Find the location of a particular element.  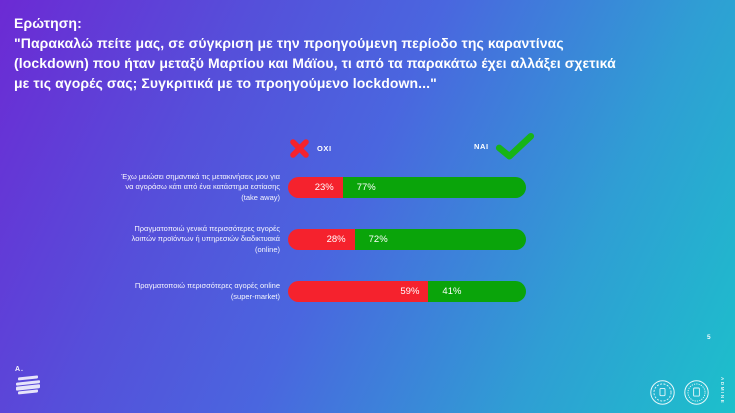

stacked-bar: 28% 72% is located at coordinates (407, 239).